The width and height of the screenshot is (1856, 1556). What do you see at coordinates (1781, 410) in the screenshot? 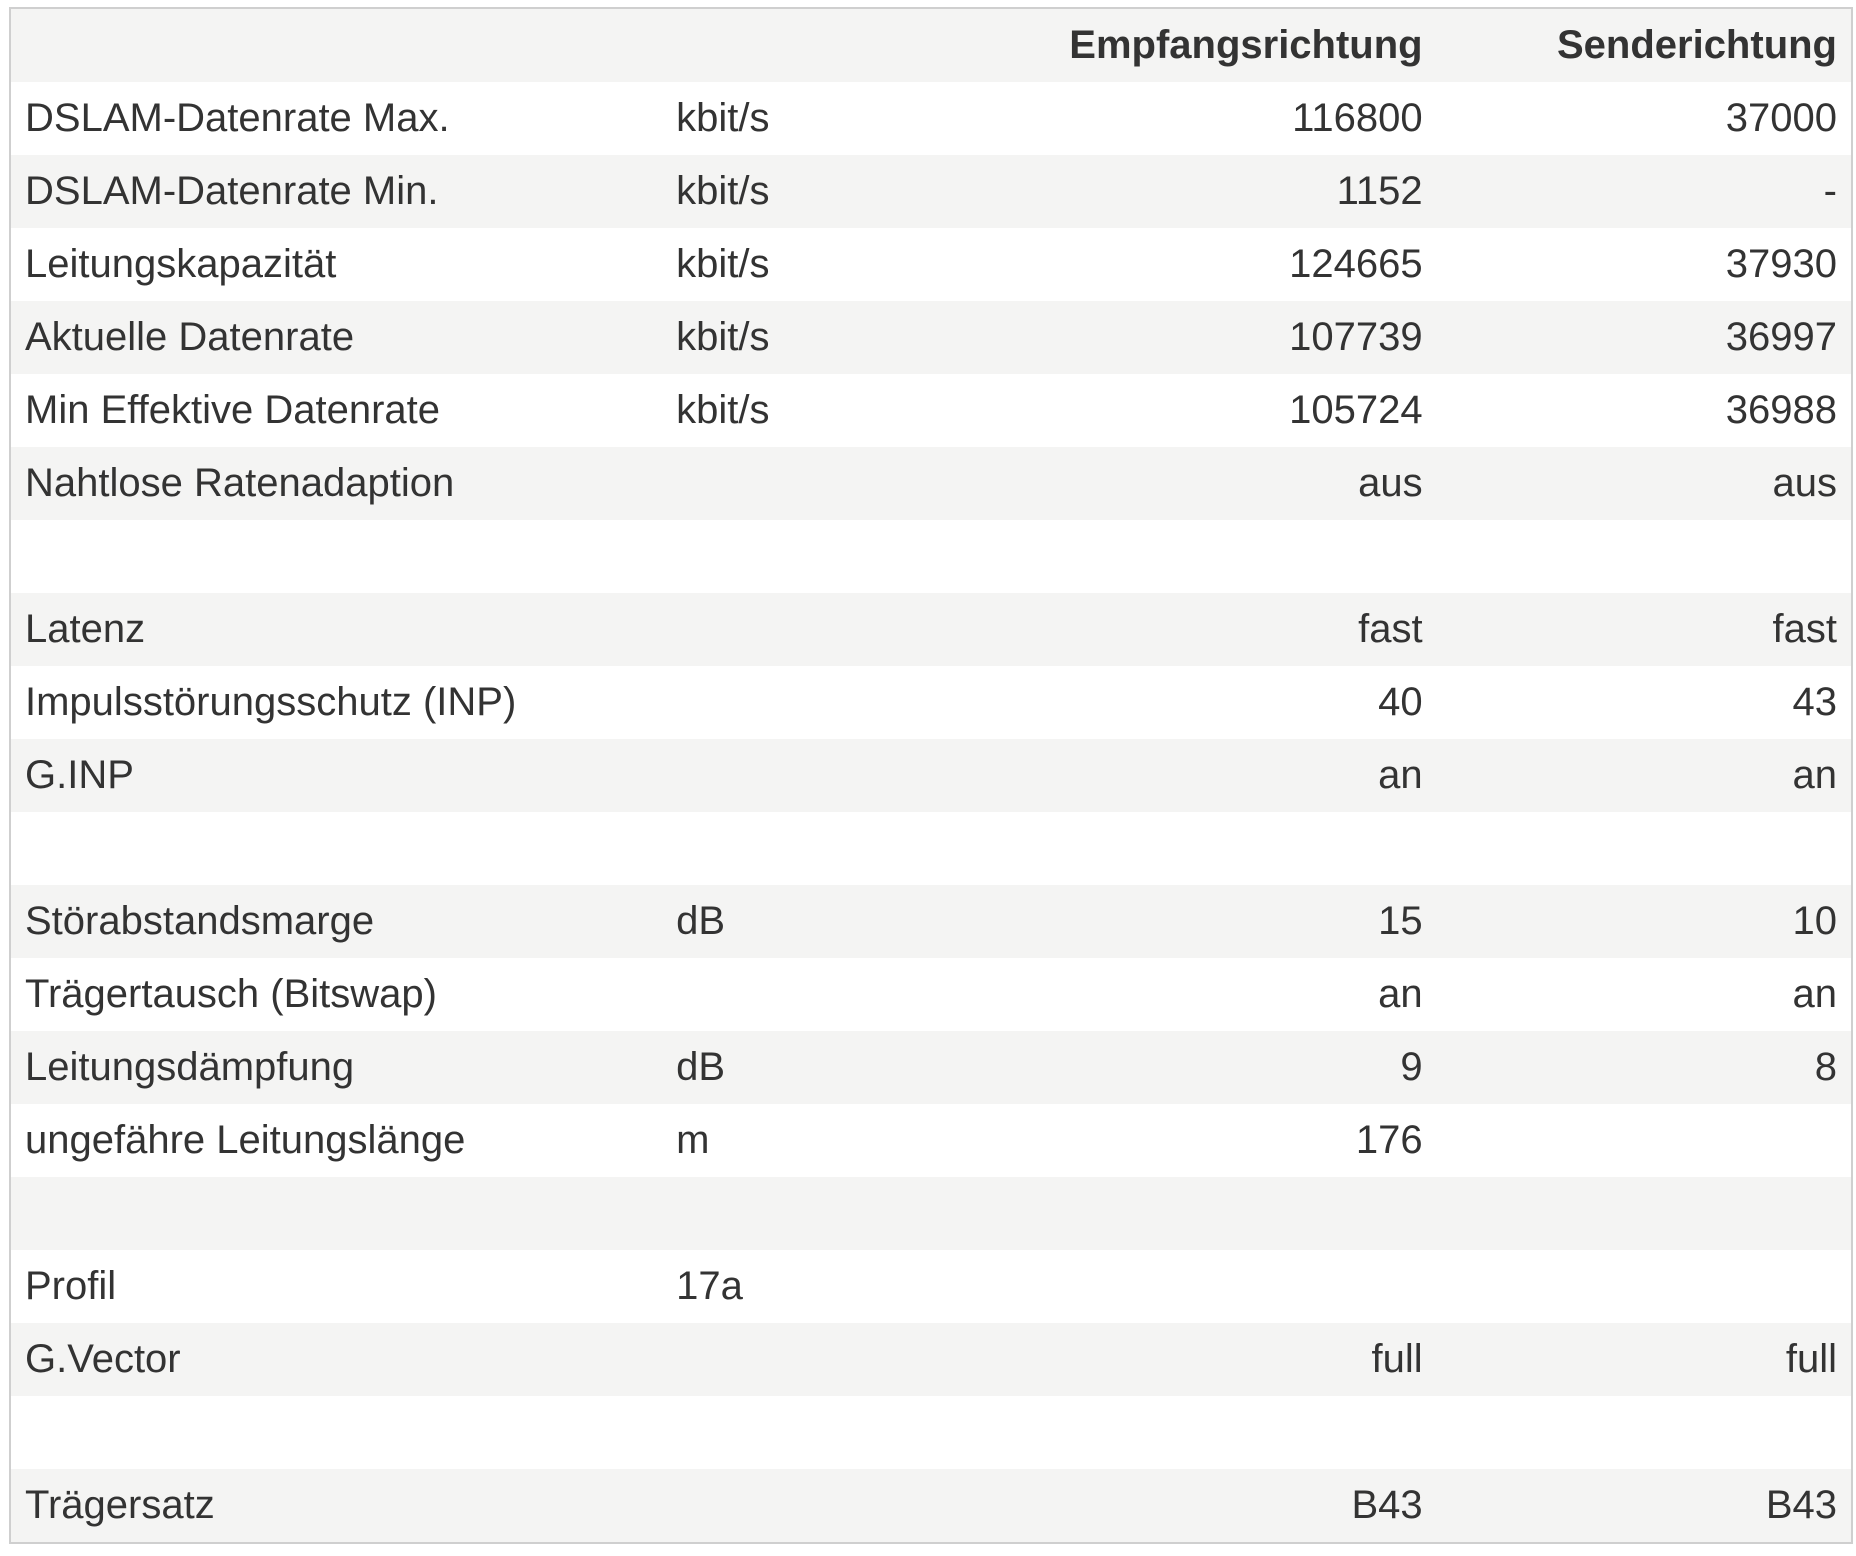
I see `upstream-value: 36988` at bounding box center [1781, 410].